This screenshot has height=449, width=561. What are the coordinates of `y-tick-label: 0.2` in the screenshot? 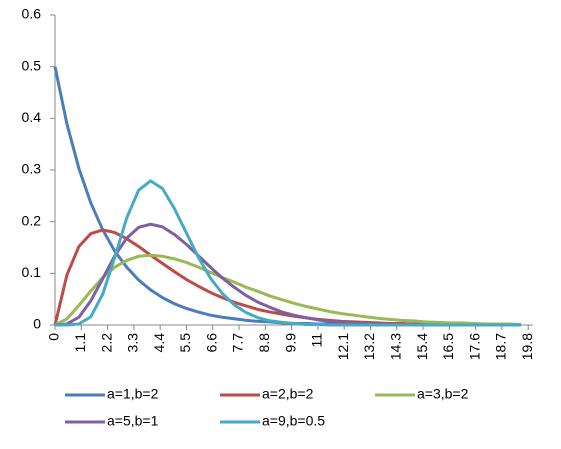 It's located at (32, 220).